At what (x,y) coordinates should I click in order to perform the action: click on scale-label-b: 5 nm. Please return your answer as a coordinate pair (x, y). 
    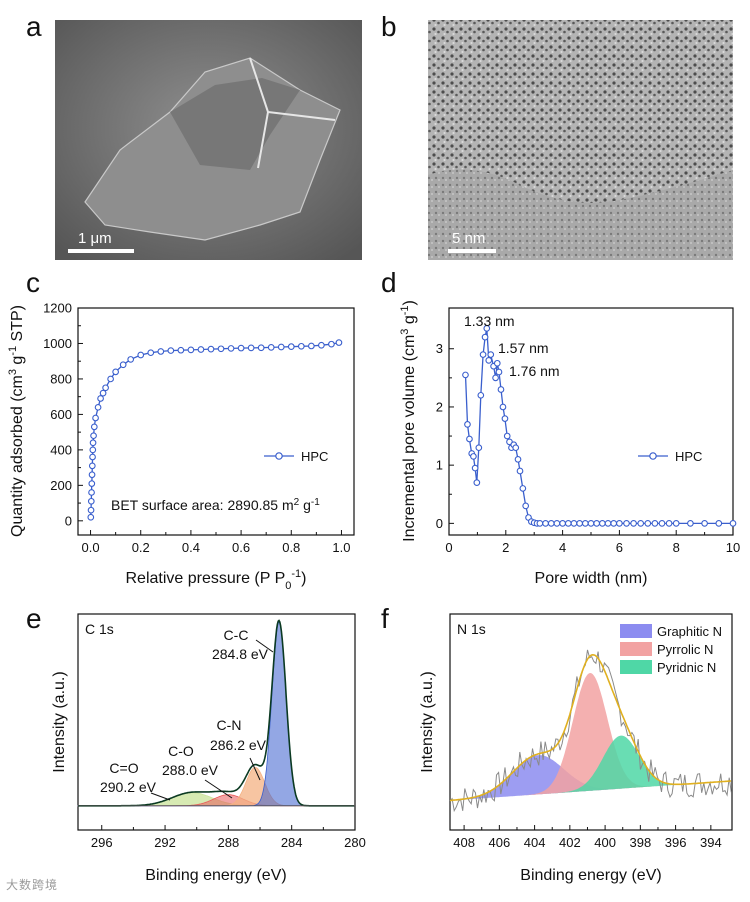
    Looking at the image, I should click on (468, 238).